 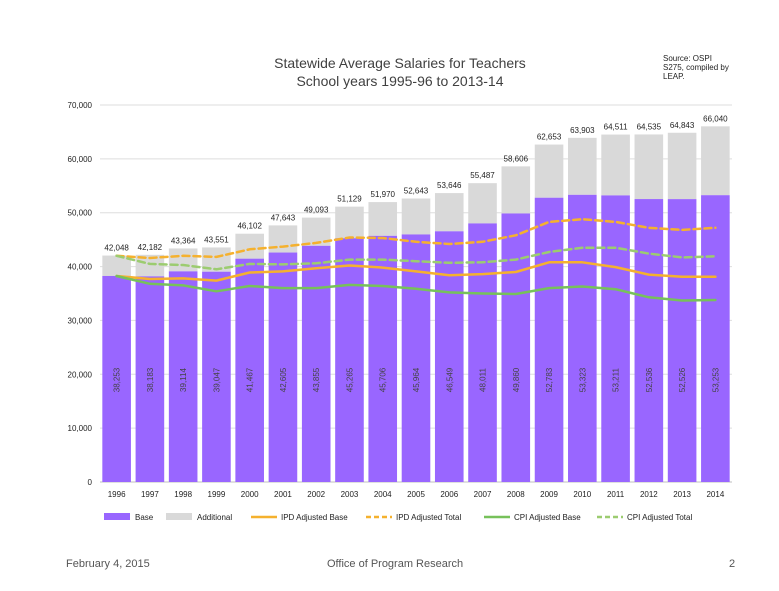 What do you see at coordinates (383, 379) in the screenshot?
I see `base-value-label: 45,706` at bounding box center [383, 379].